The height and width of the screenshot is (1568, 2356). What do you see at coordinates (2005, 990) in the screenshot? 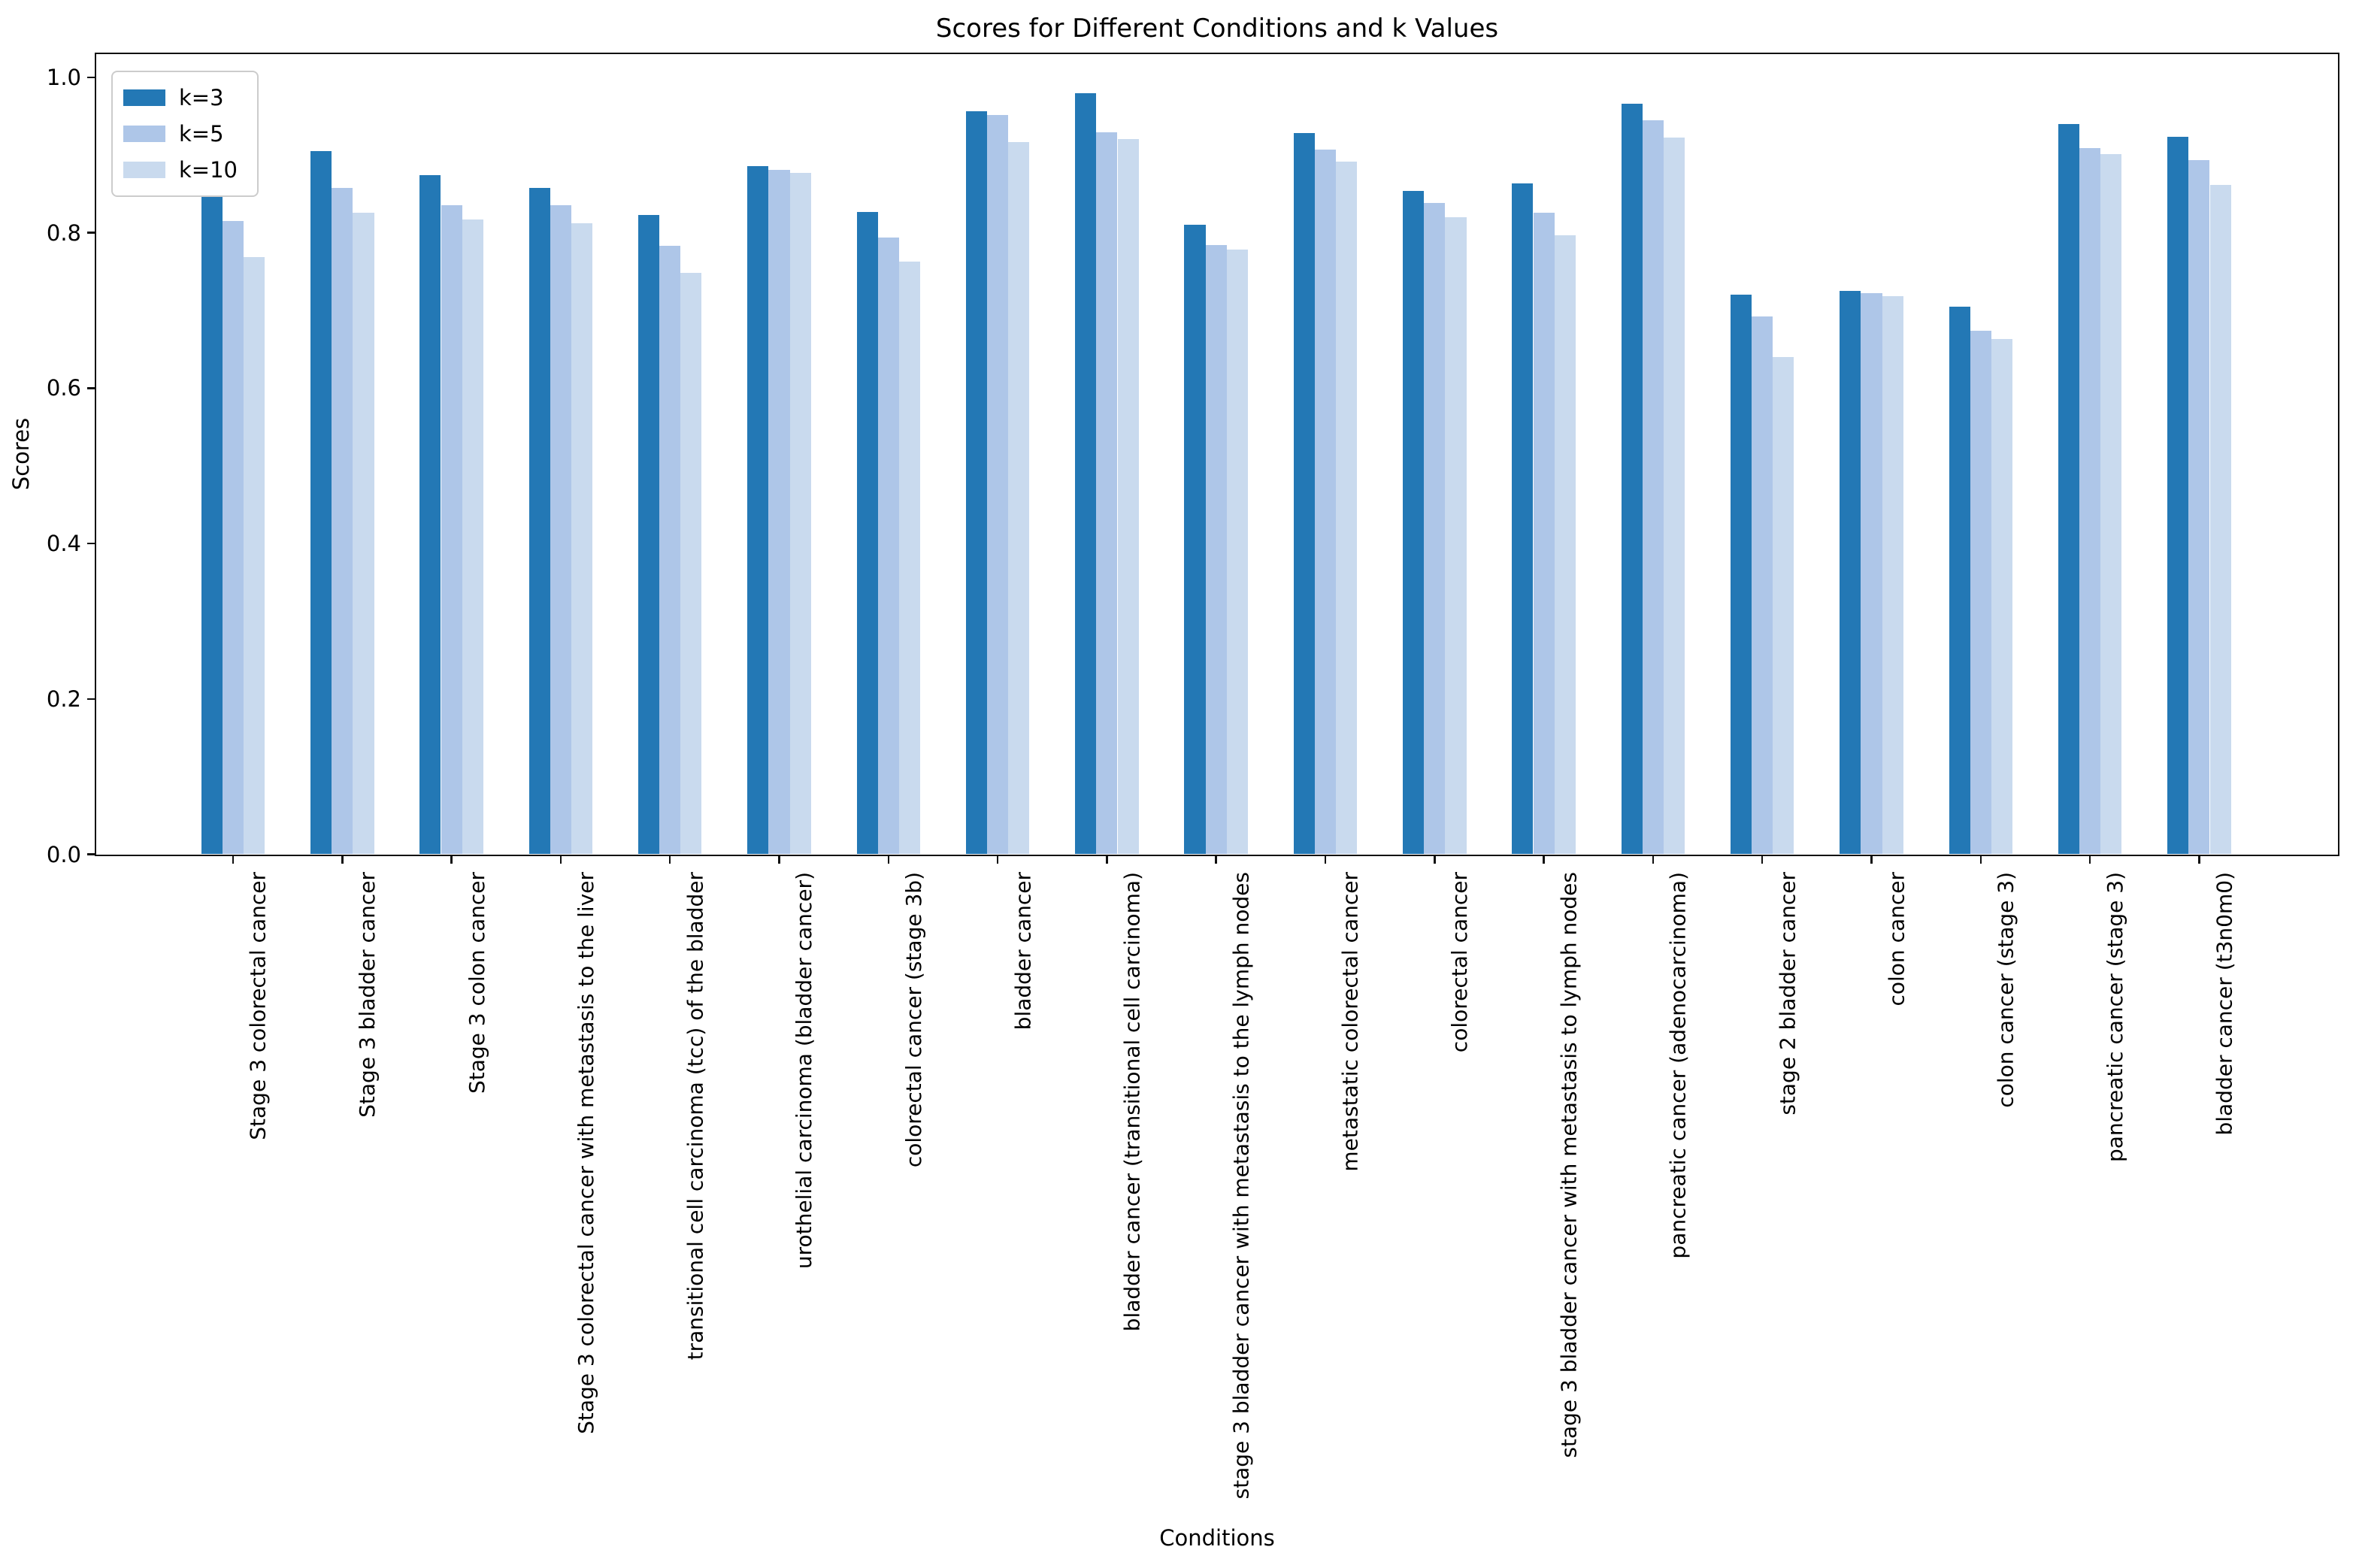
I see `x-tick-label: colon cancer (stage 3)` at bounding box center [2005, 990].